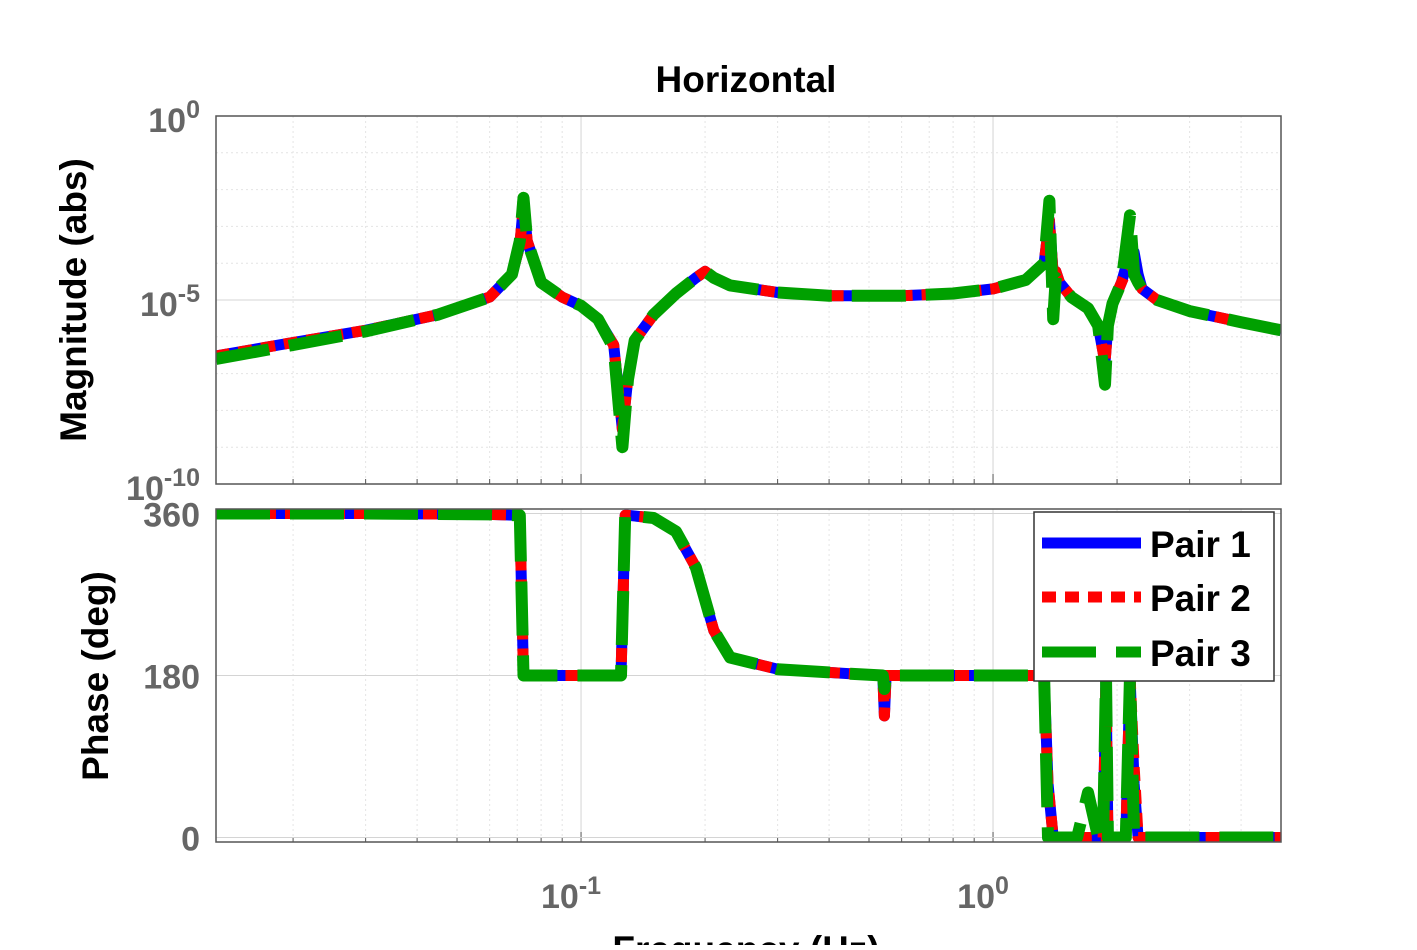 Image resolution: width=1417 pixels, height=950 pixels. I want to click on xtick-label: 10⁰, so click(983, 894).